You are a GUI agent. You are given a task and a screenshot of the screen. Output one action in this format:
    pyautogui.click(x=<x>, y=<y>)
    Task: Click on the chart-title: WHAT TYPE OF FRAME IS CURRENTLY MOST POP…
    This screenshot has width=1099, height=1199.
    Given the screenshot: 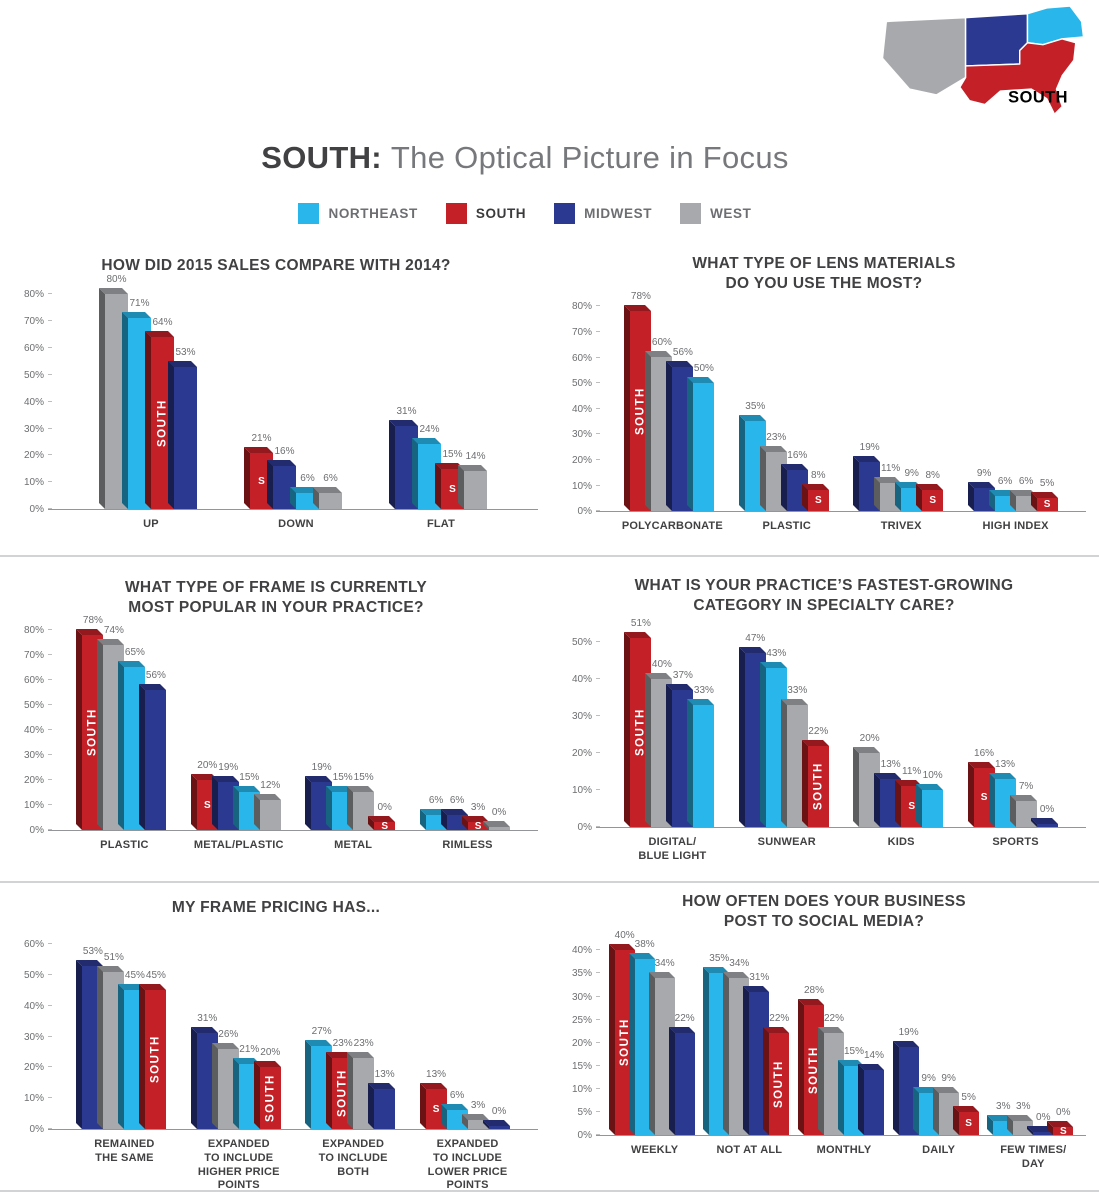 What is the action you would take?
    pyautogui.click(x=276, y=598)
    